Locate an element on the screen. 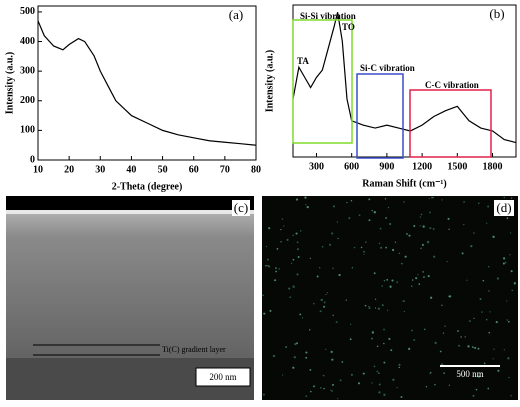 Image resolution: width=520 pixels, height=407 pixels. annotation: TO is located at coordinates (348, 27).